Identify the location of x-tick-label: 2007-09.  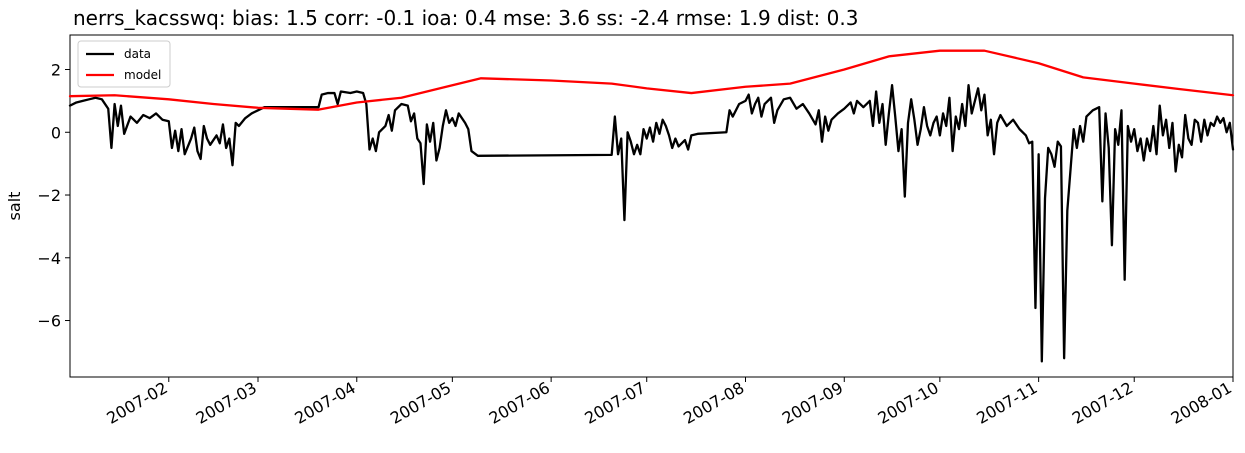
(812, 403).